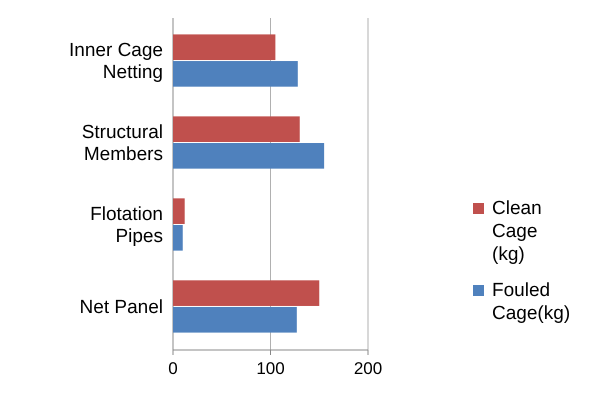 The height and width of the screenshot is (410, 607). Describe the element at coordinates (126, 225) in the screenshot. I see `y-tick-label: Flotation Pipes` at that location.